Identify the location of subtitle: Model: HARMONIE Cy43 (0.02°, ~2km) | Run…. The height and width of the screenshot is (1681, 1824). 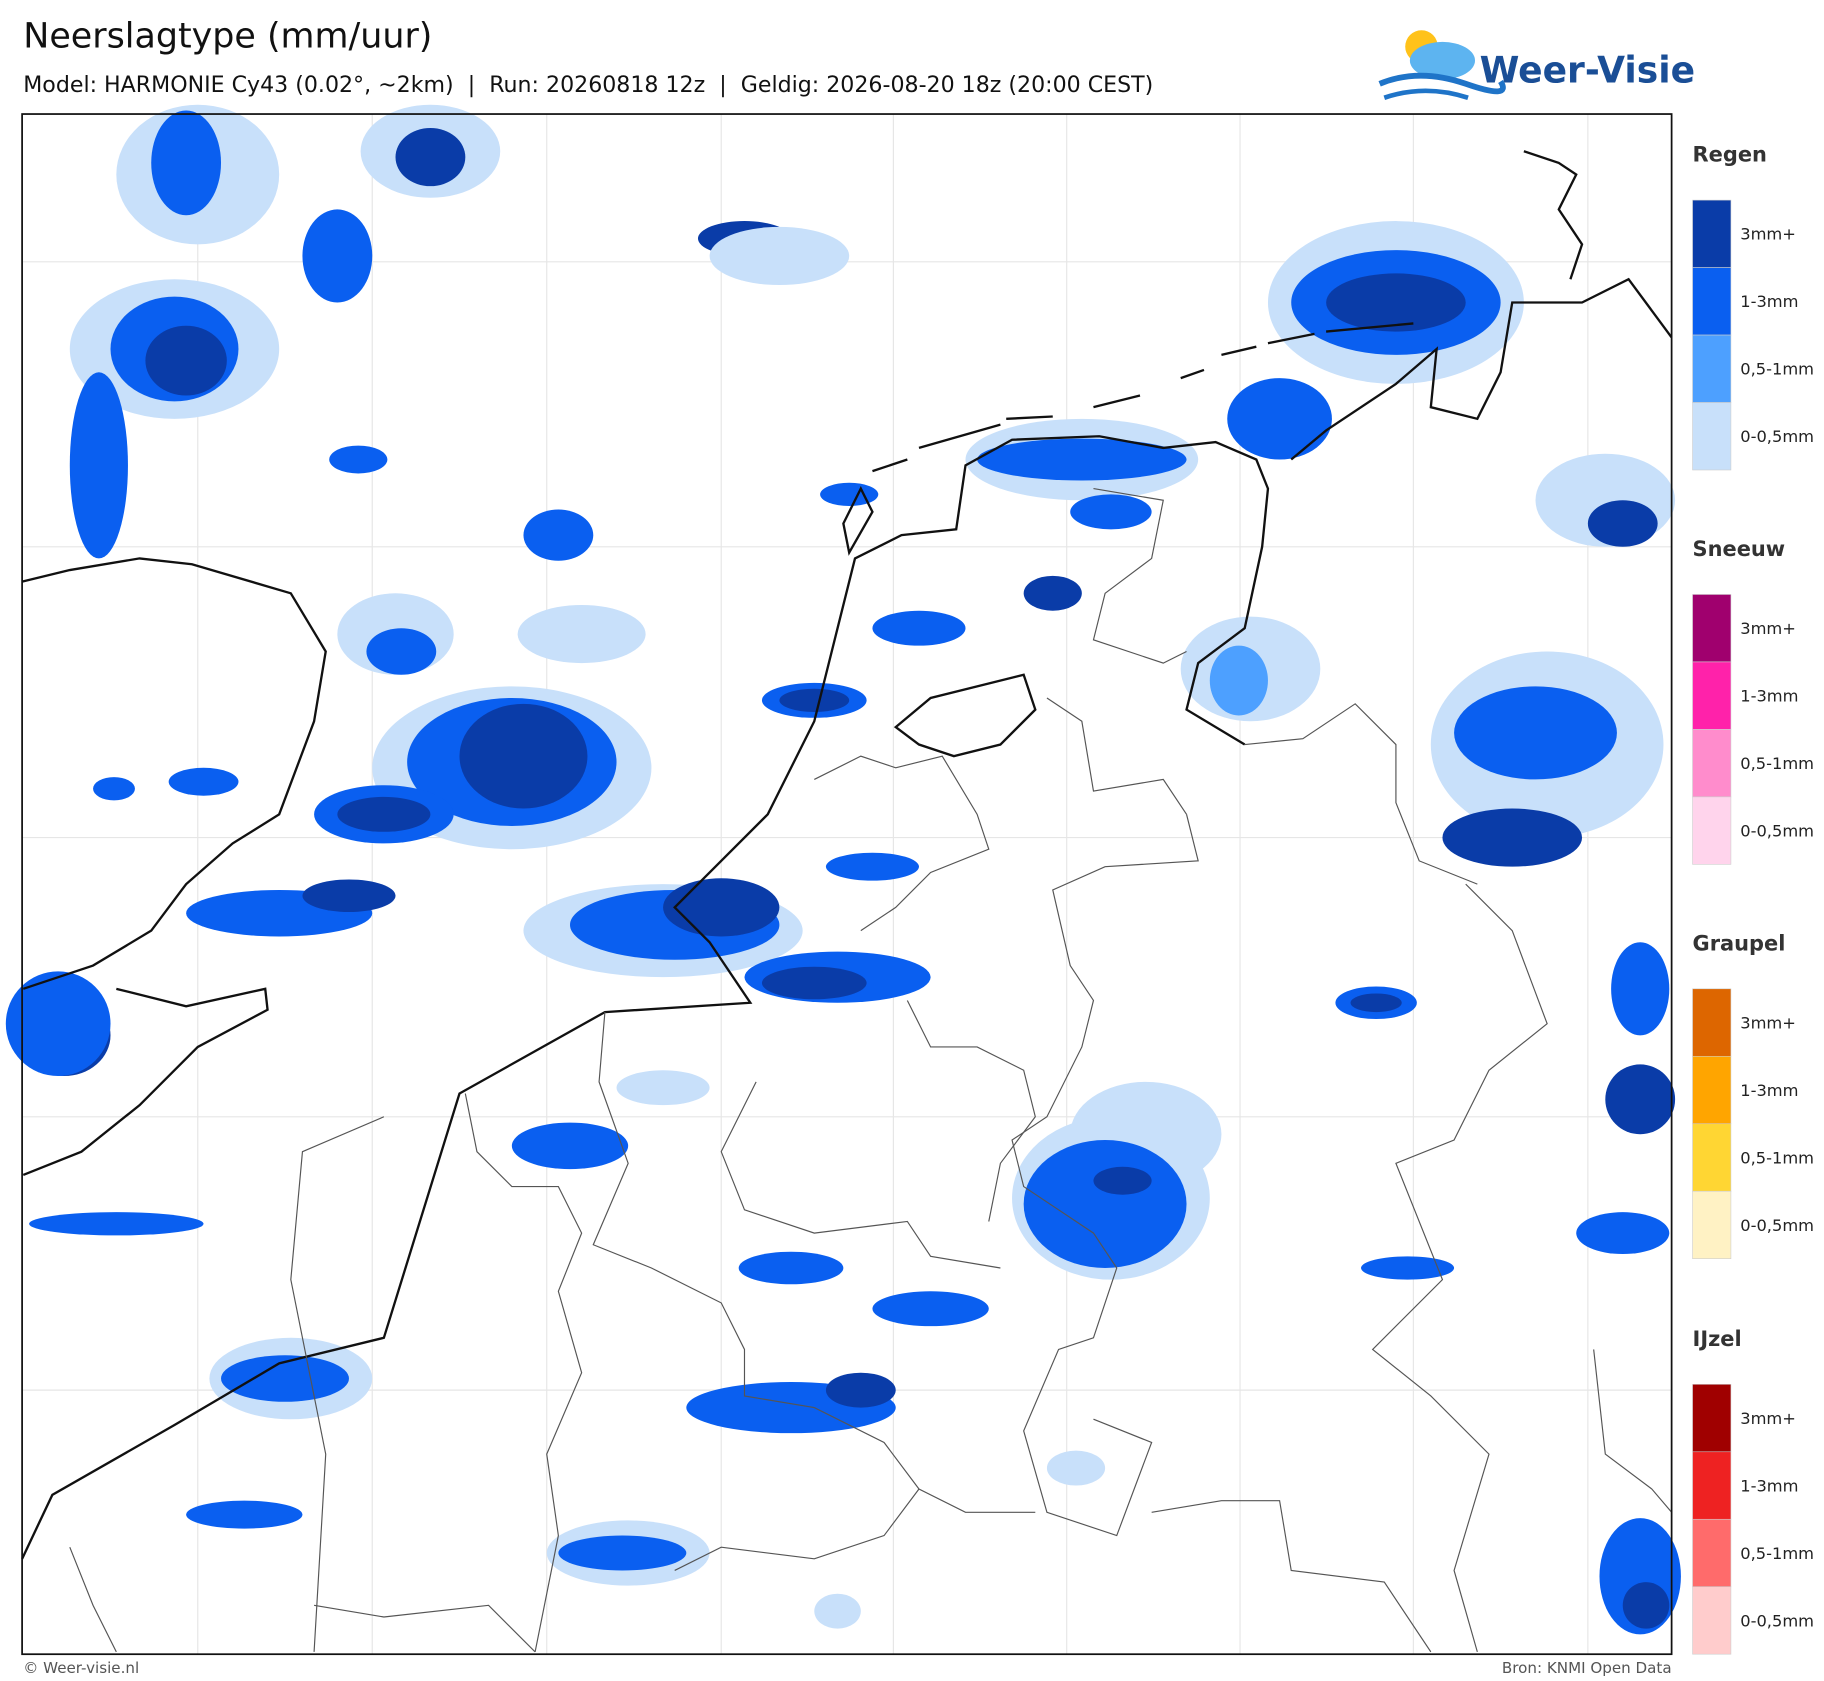
(588, 85).